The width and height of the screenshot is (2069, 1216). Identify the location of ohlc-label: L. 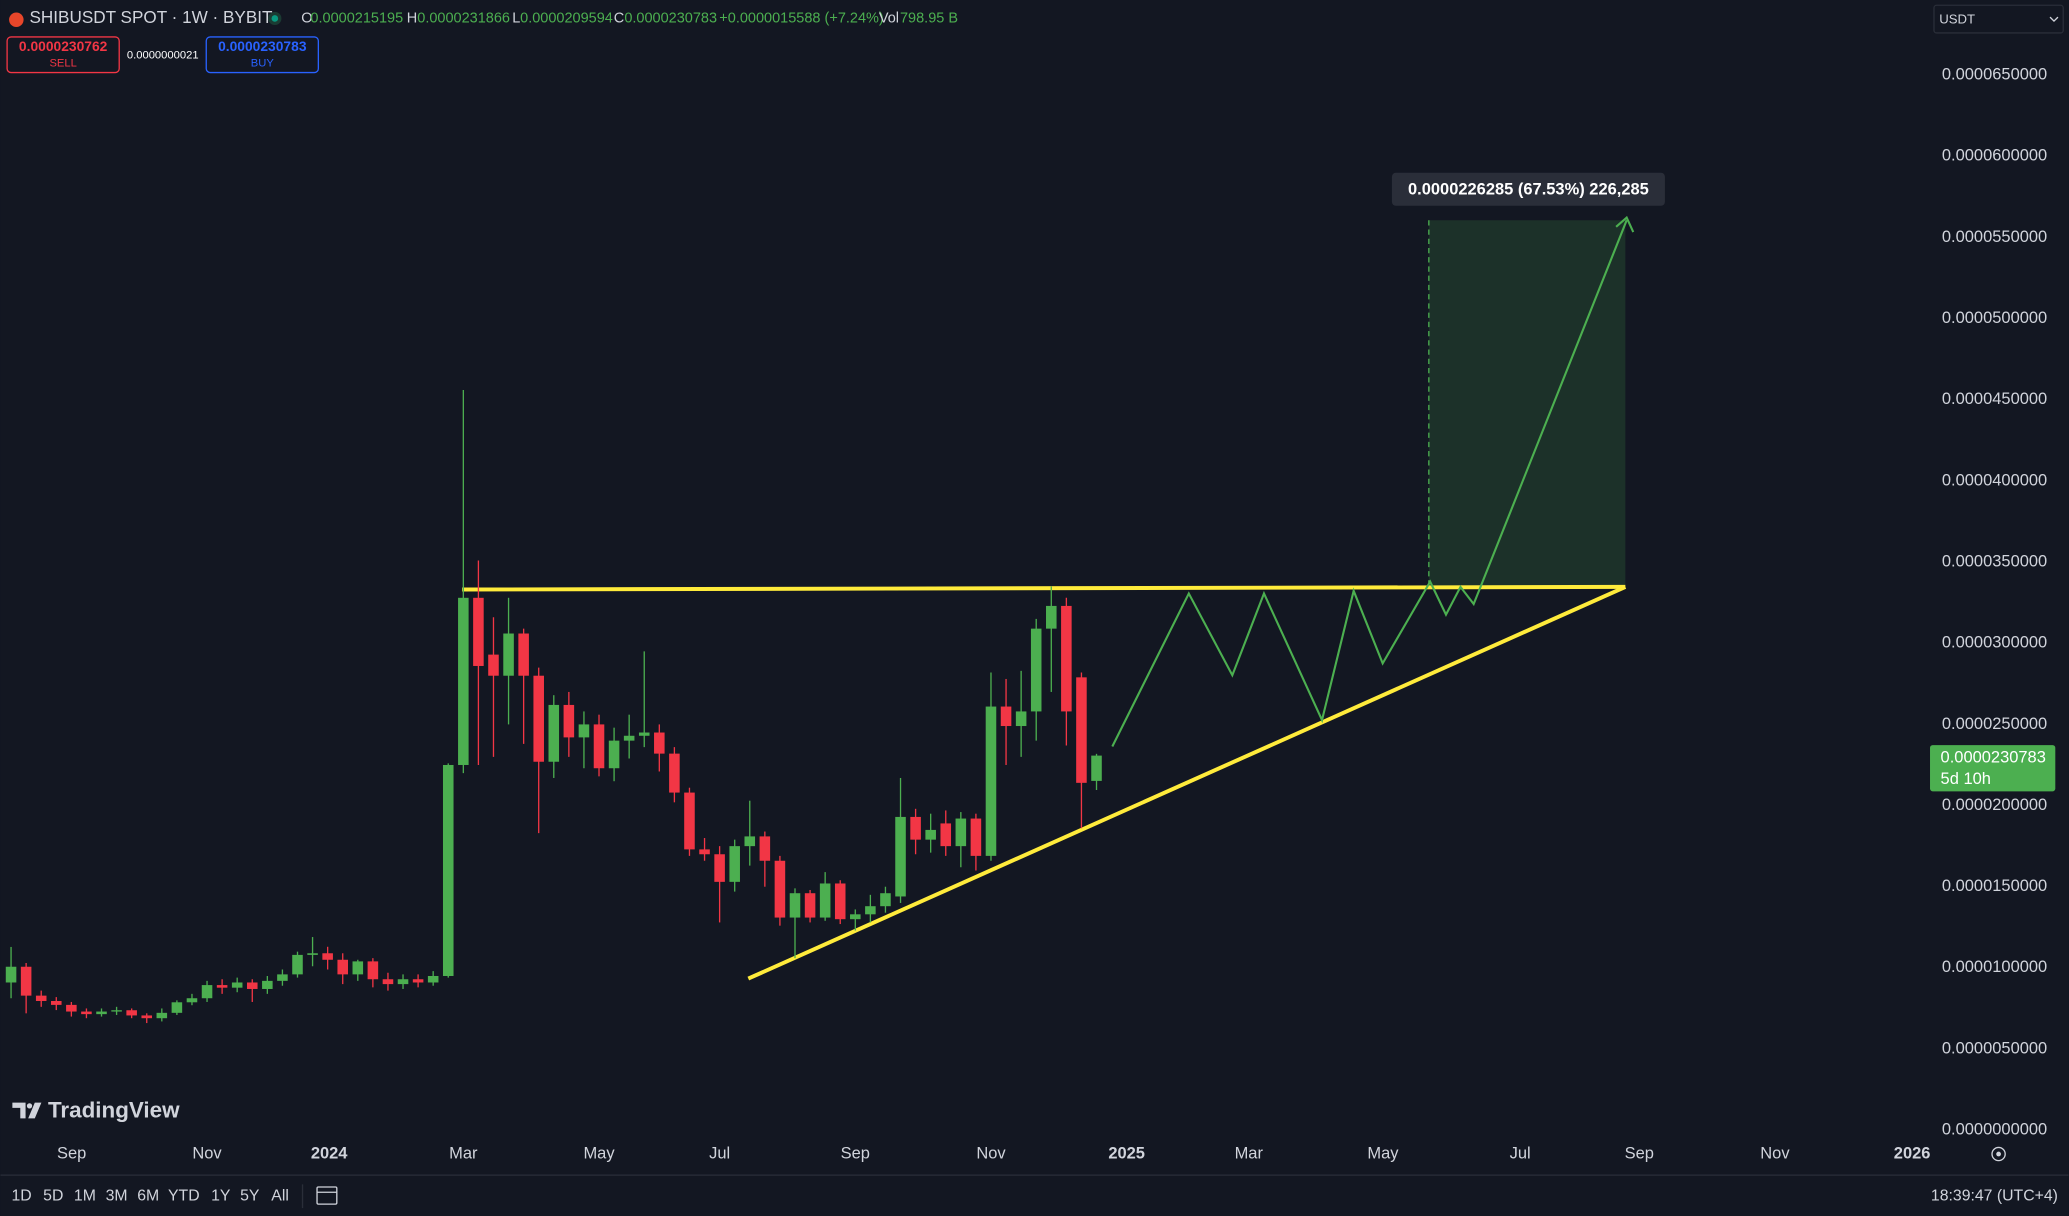
(516, 18).